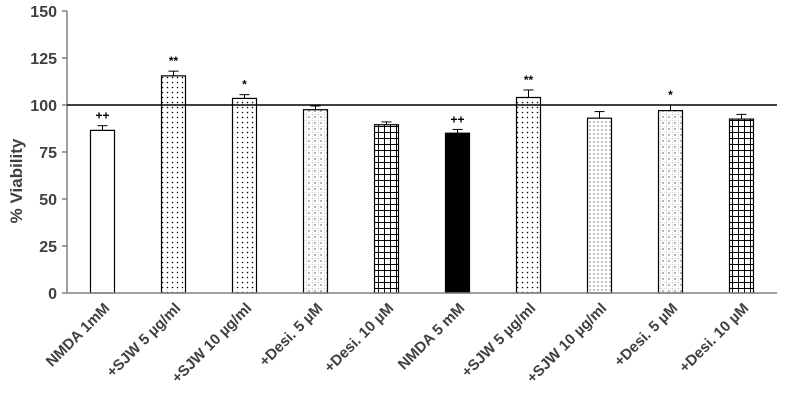 This screenshot has width=809, height=402. Describe the element at coordinates (52, 294) in the screenshot. I see `y-tick-label: 0` at that location.